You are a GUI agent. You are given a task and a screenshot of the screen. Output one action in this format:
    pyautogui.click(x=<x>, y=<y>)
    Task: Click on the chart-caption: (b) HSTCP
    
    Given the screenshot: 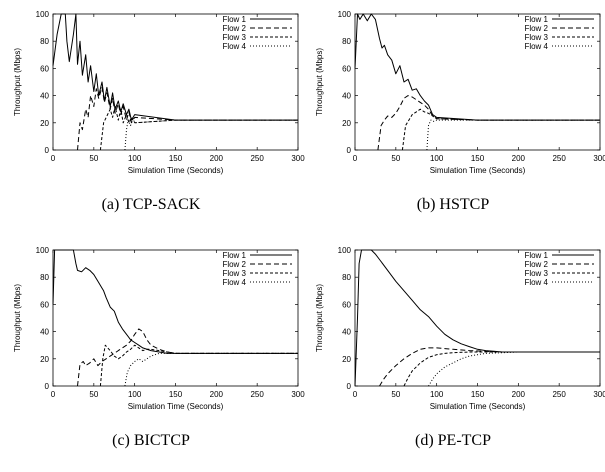 What is the action you would take?
    pyautogui.click(x=453, y=204)
    